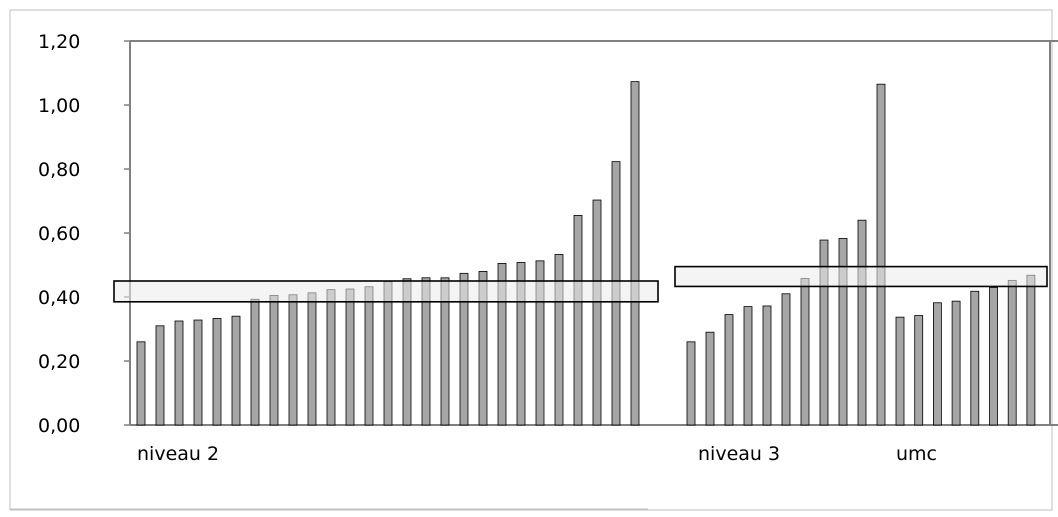 The width and height of the screenshot is (1058, 517). Describe the element at coordinates (59, 106) in the screenshot. I see `y-tick-label: 1,00` at that location.